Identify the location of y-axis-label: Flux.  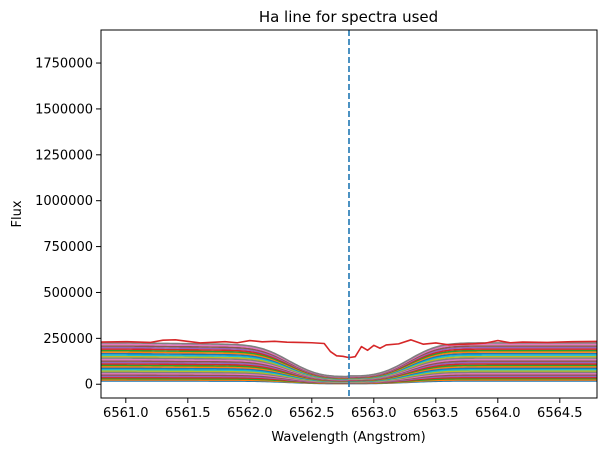
(17, 213).